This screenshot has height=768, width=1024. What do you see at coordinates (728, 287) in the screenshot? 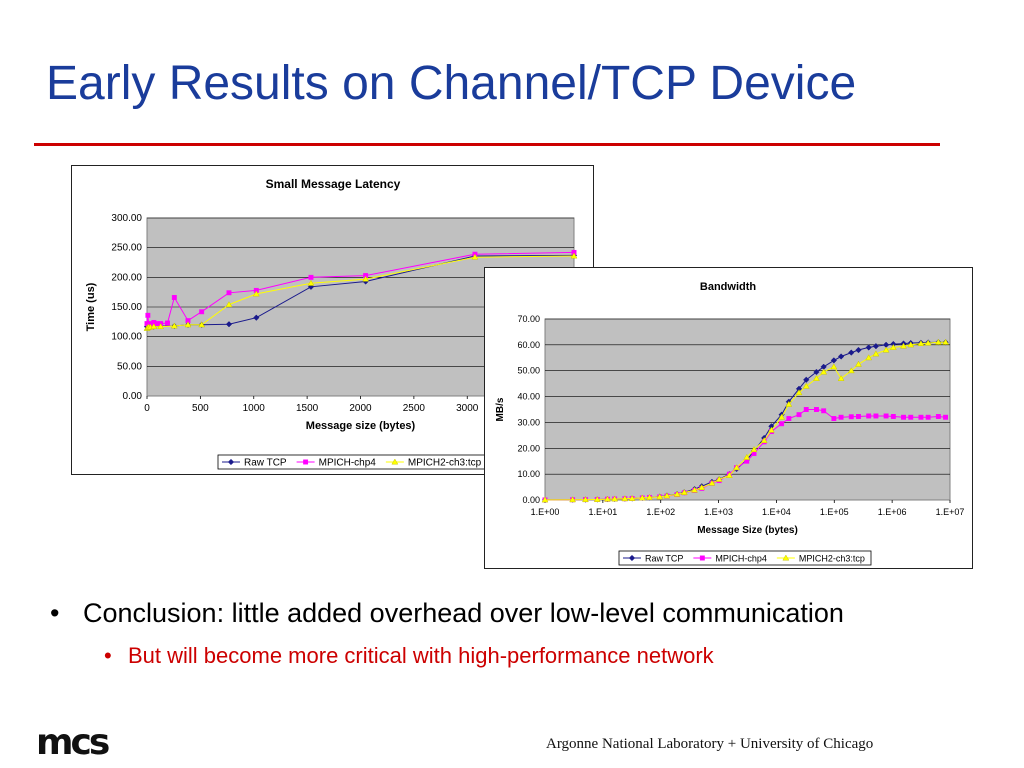
I see `chart-title: Bandwidth` at bounding box center [728, 287].